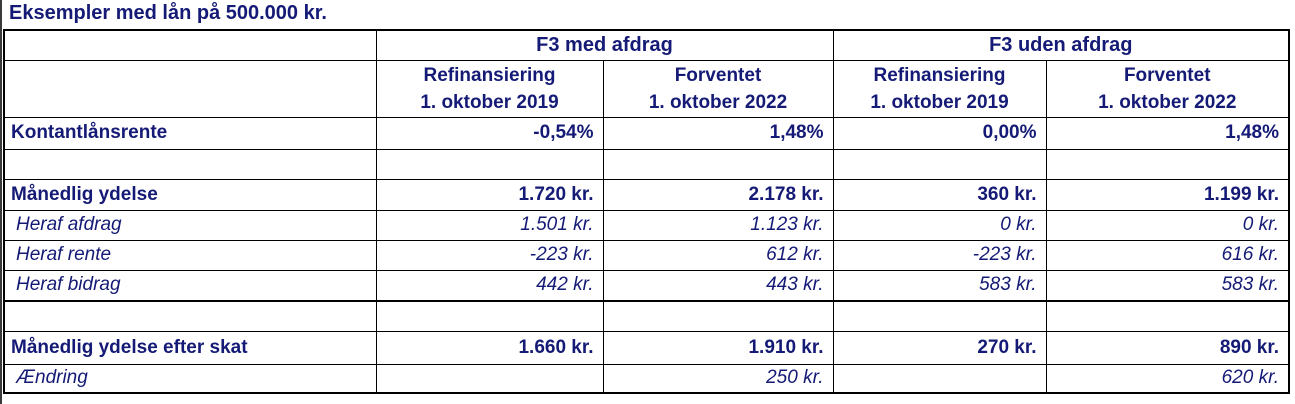 This screenshot has width=1295, height=404. What do you see at coordinates (1167, 347) in the screenshot?
I see `cell: 890 kr.` at bounding box center [1167, 347].